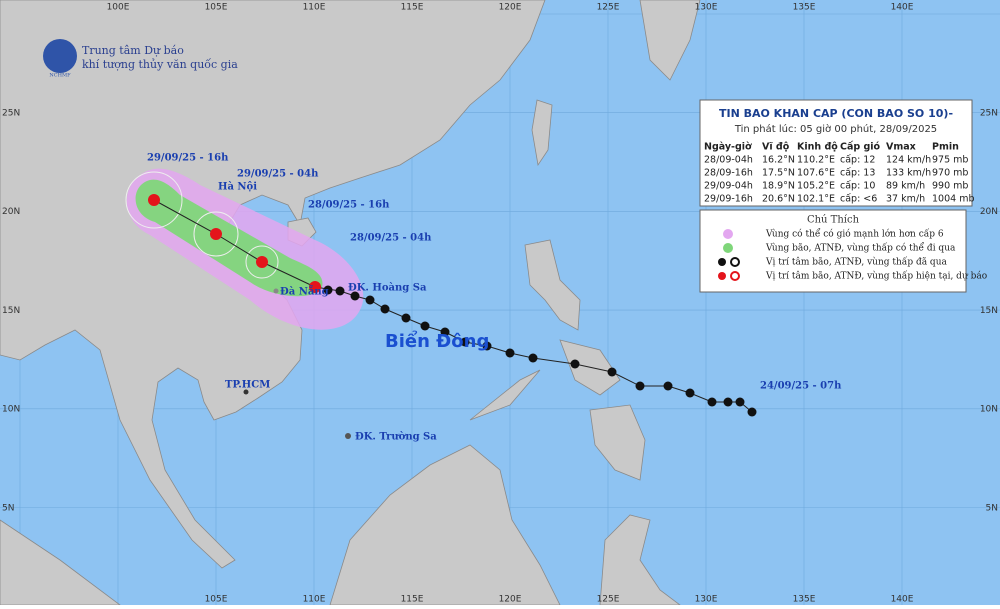 The image size is (1000, 609). What do you see at coordinates (902, 600) in the screenshot?
I see `lon-label: 140E` at bounding box center [902, 600].